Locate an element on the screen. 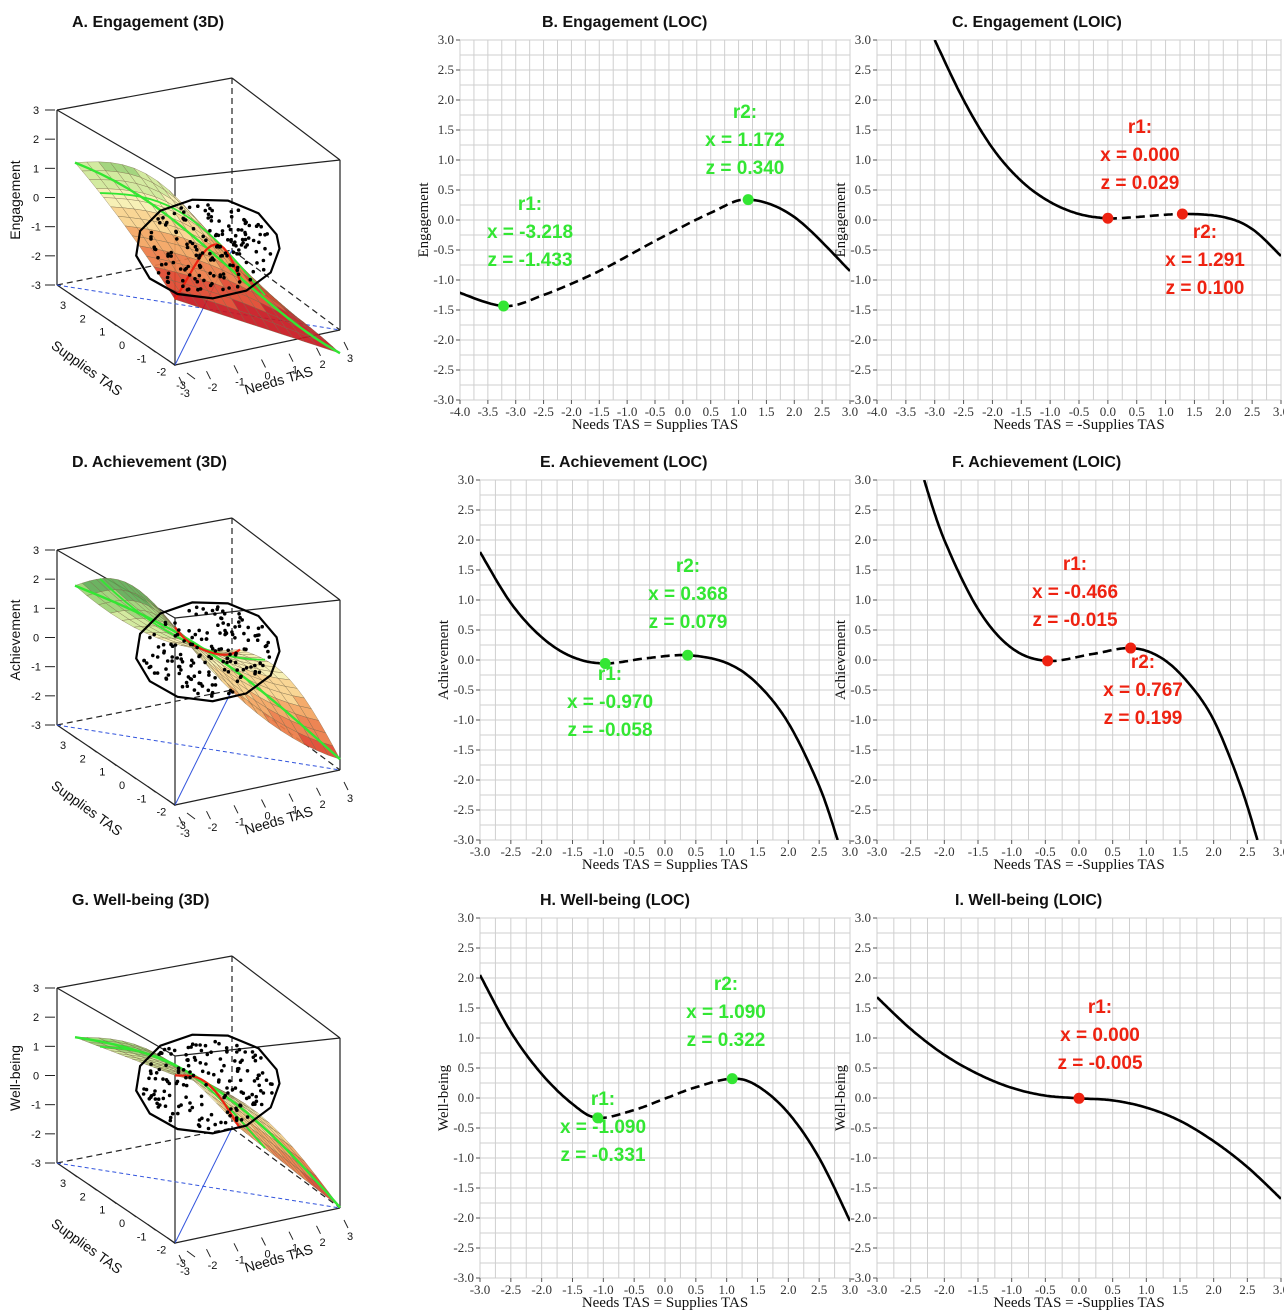  y-tick-label: 1 is located at coordinates (102, 1211).